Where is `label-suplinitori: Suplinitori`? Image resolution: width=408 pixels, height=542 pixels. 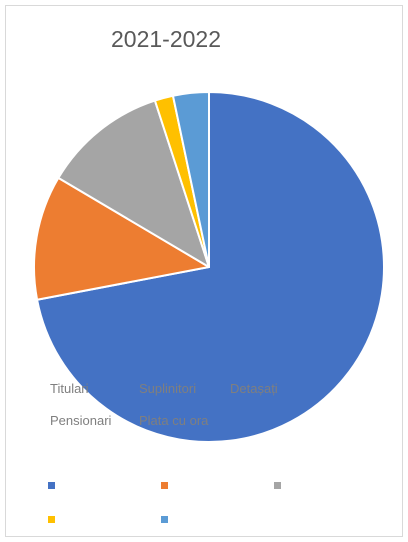 label-suplinitori: Suplinitori is located at coordinates (168, 388).